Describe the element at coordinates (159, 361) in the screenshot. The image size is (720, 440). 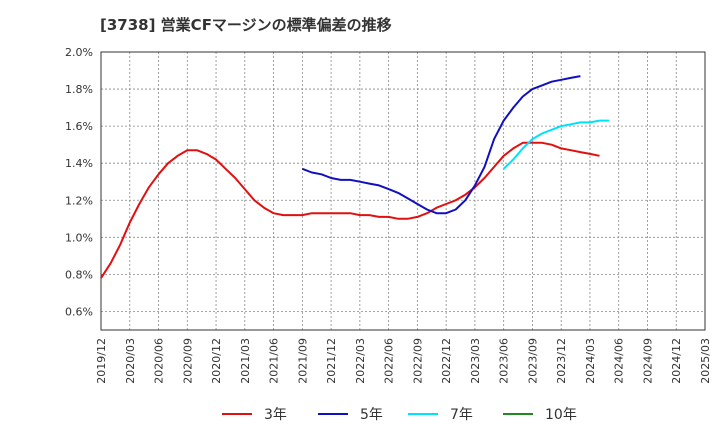
I see `x-tick-label: 2020/06` at that location.